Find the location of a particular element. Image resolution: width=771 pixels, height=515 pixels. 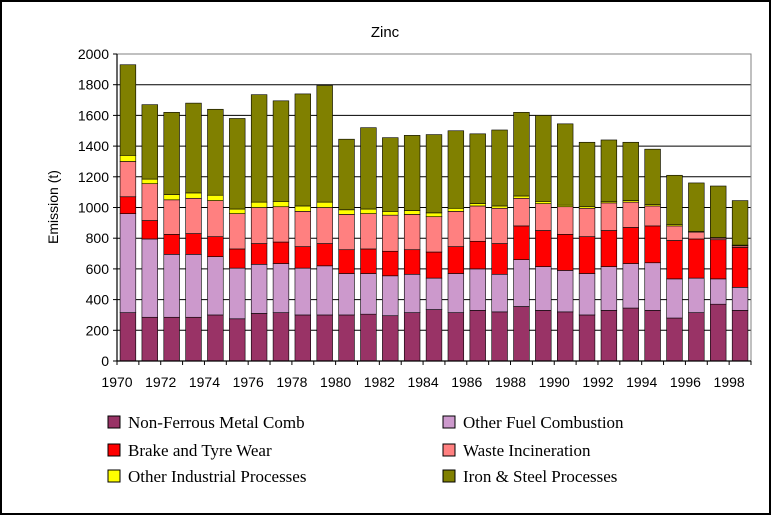

legend-label: Other Industrial Processes is located at coordinates (217, 476).